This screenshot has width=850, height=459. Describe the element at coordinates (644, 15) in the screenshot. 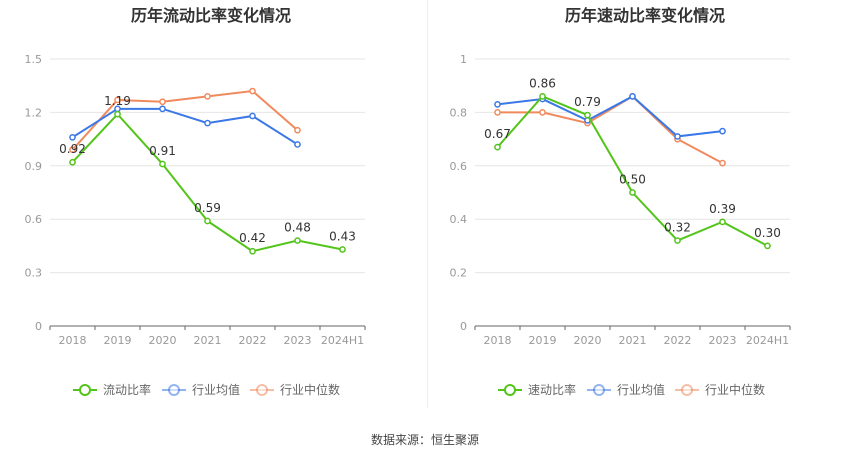

I see `chart-title-quick-ratio: 历年速动比率变化情况` at that location.